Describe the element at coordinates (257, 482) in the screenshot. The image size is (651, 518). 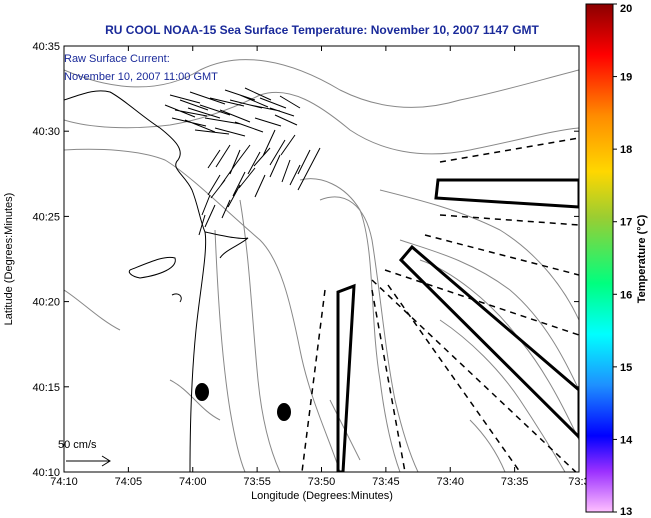
I see `x-tick-label: 73:55` at that location.